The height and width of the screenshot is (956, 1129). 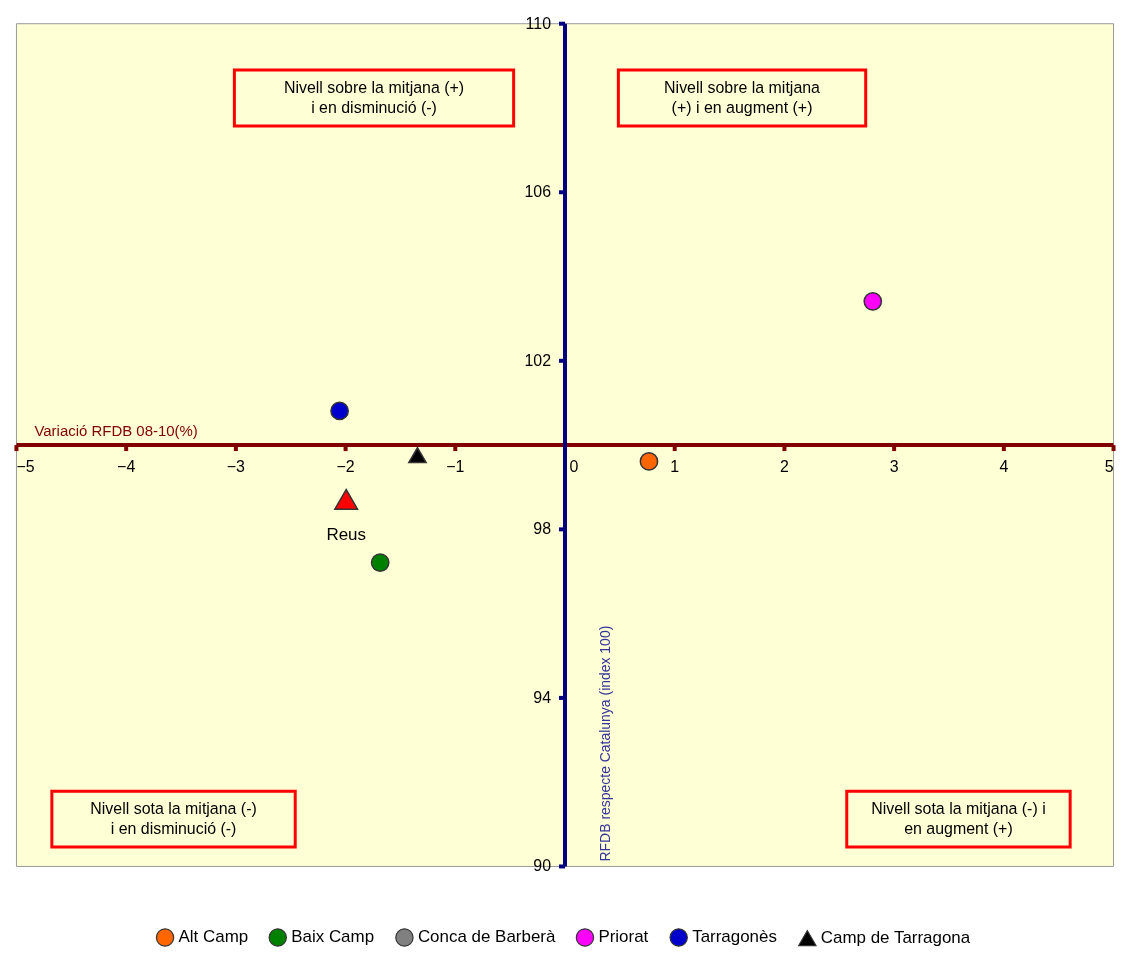 What do you see at coordinates (213, 937) in the screenshot?
I see `legend-label: Alt Camp` at bounding box center [213, 937].